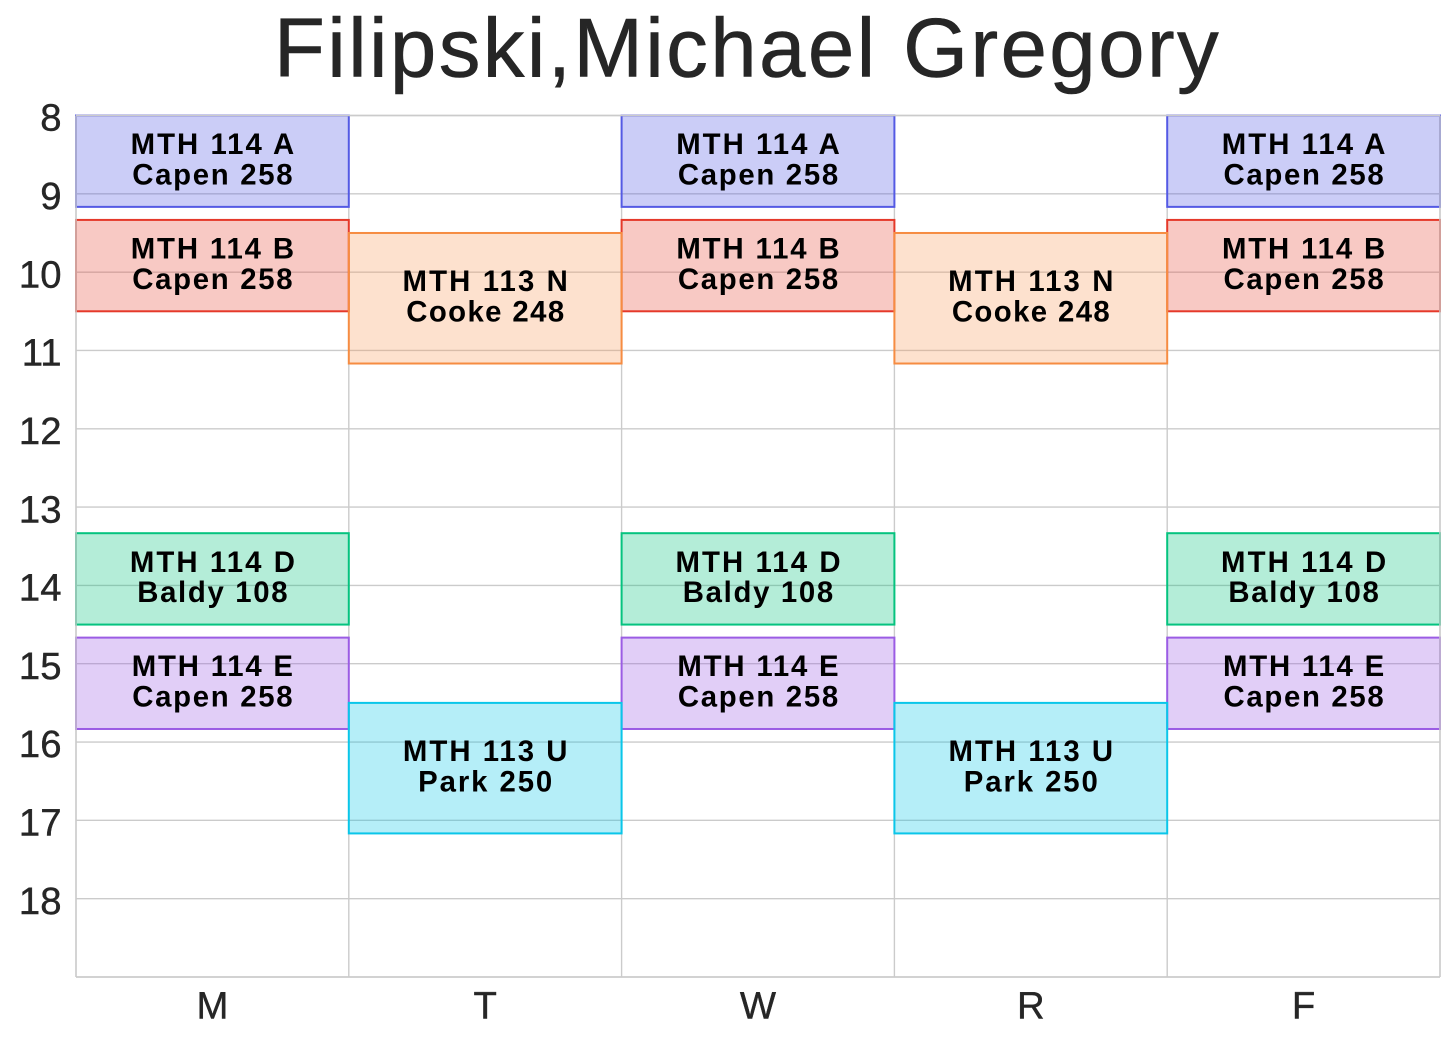  What do you see at coordinates (40, 744) in the screenshot?
I see `svg-text: 16` at bounding box center [40, 744].